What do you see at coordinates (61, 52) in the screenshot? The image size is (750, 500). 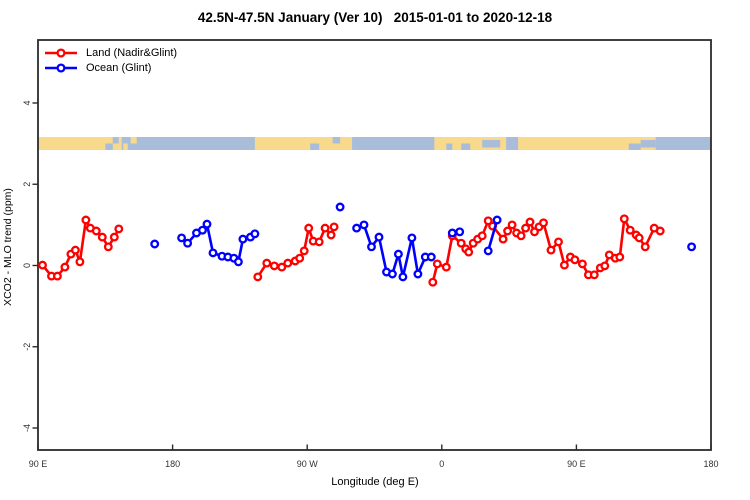 I see `legend-swatch-land-icon` at bounding box center [61, 52].